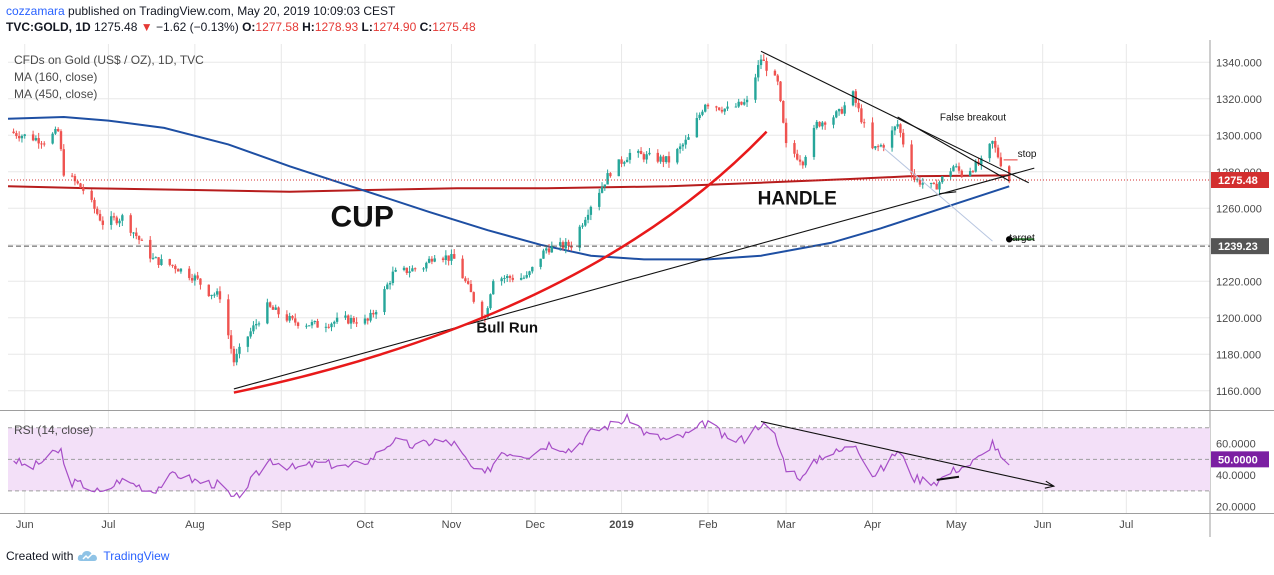 This screenshot has height=575, width=1274. I want to click on legend-ma450: MA (450, close), so click(56, 94).